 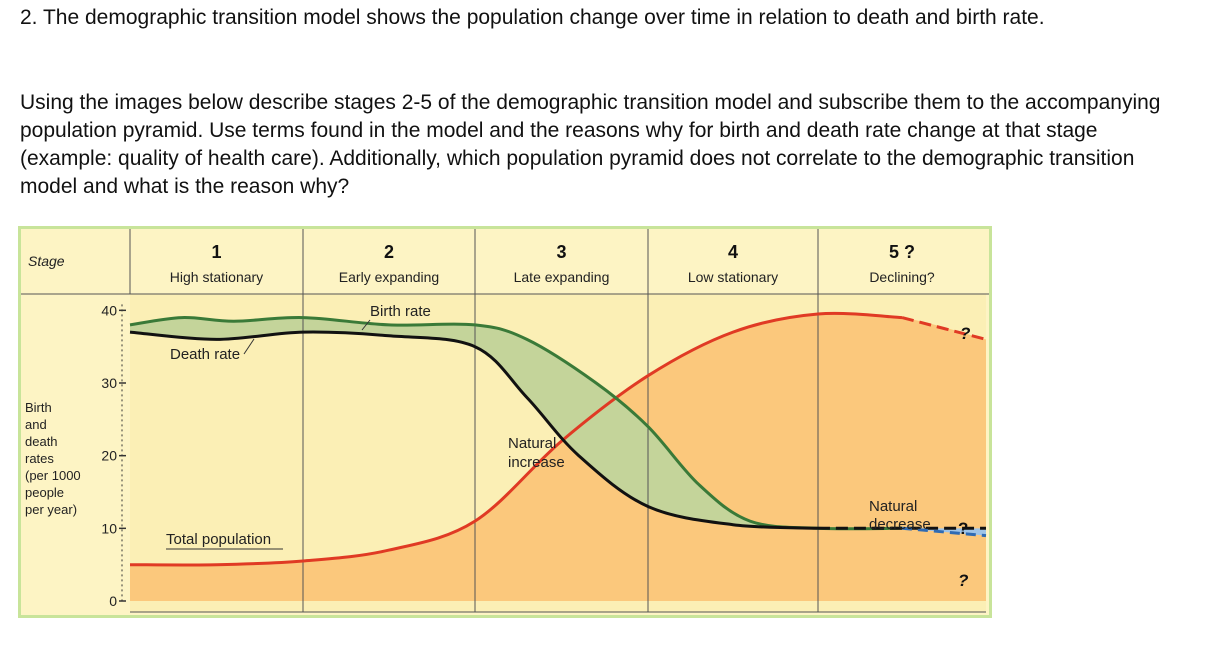 I want to click on stage-name: Declining?, so click(x=902, y=277).